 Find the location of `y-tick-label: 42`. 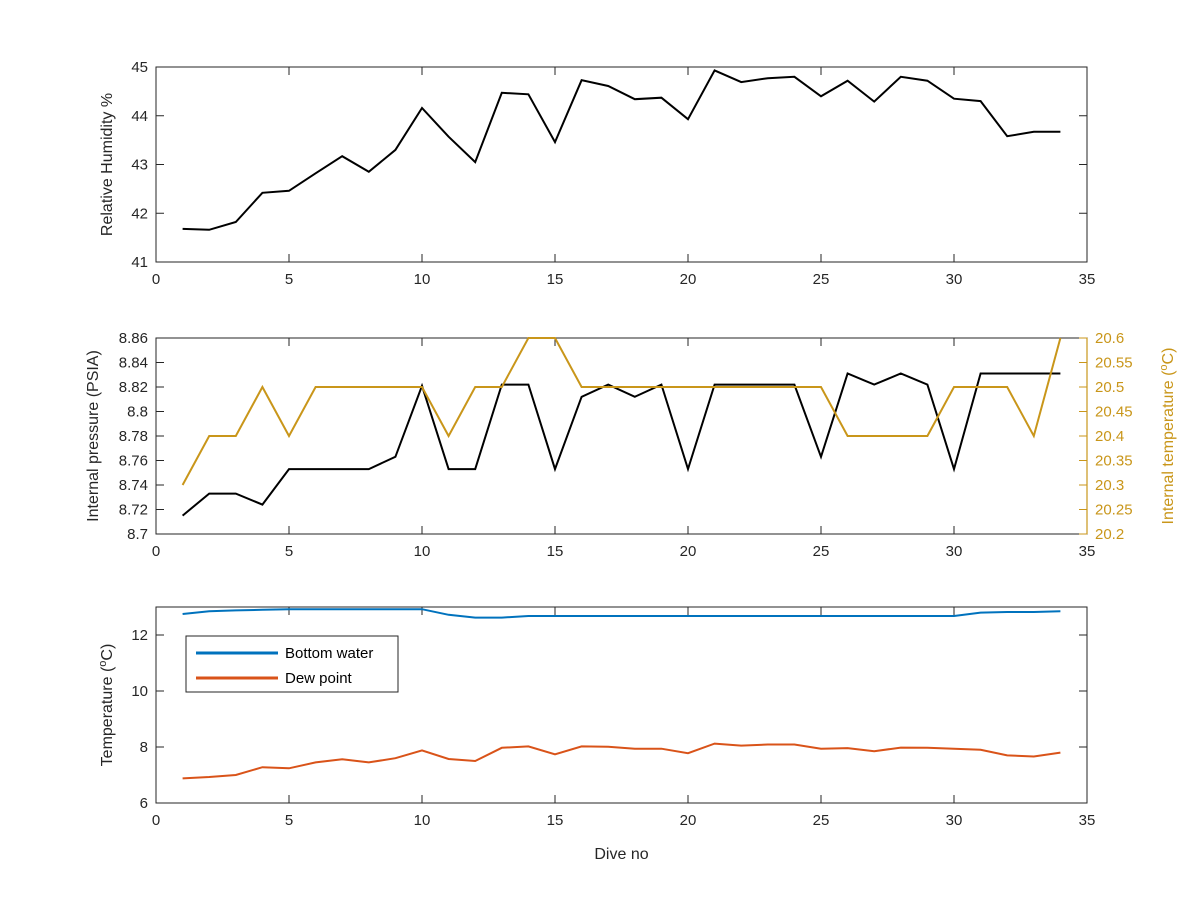

y-tick-label: 42 is located at coordinates (139, 213).